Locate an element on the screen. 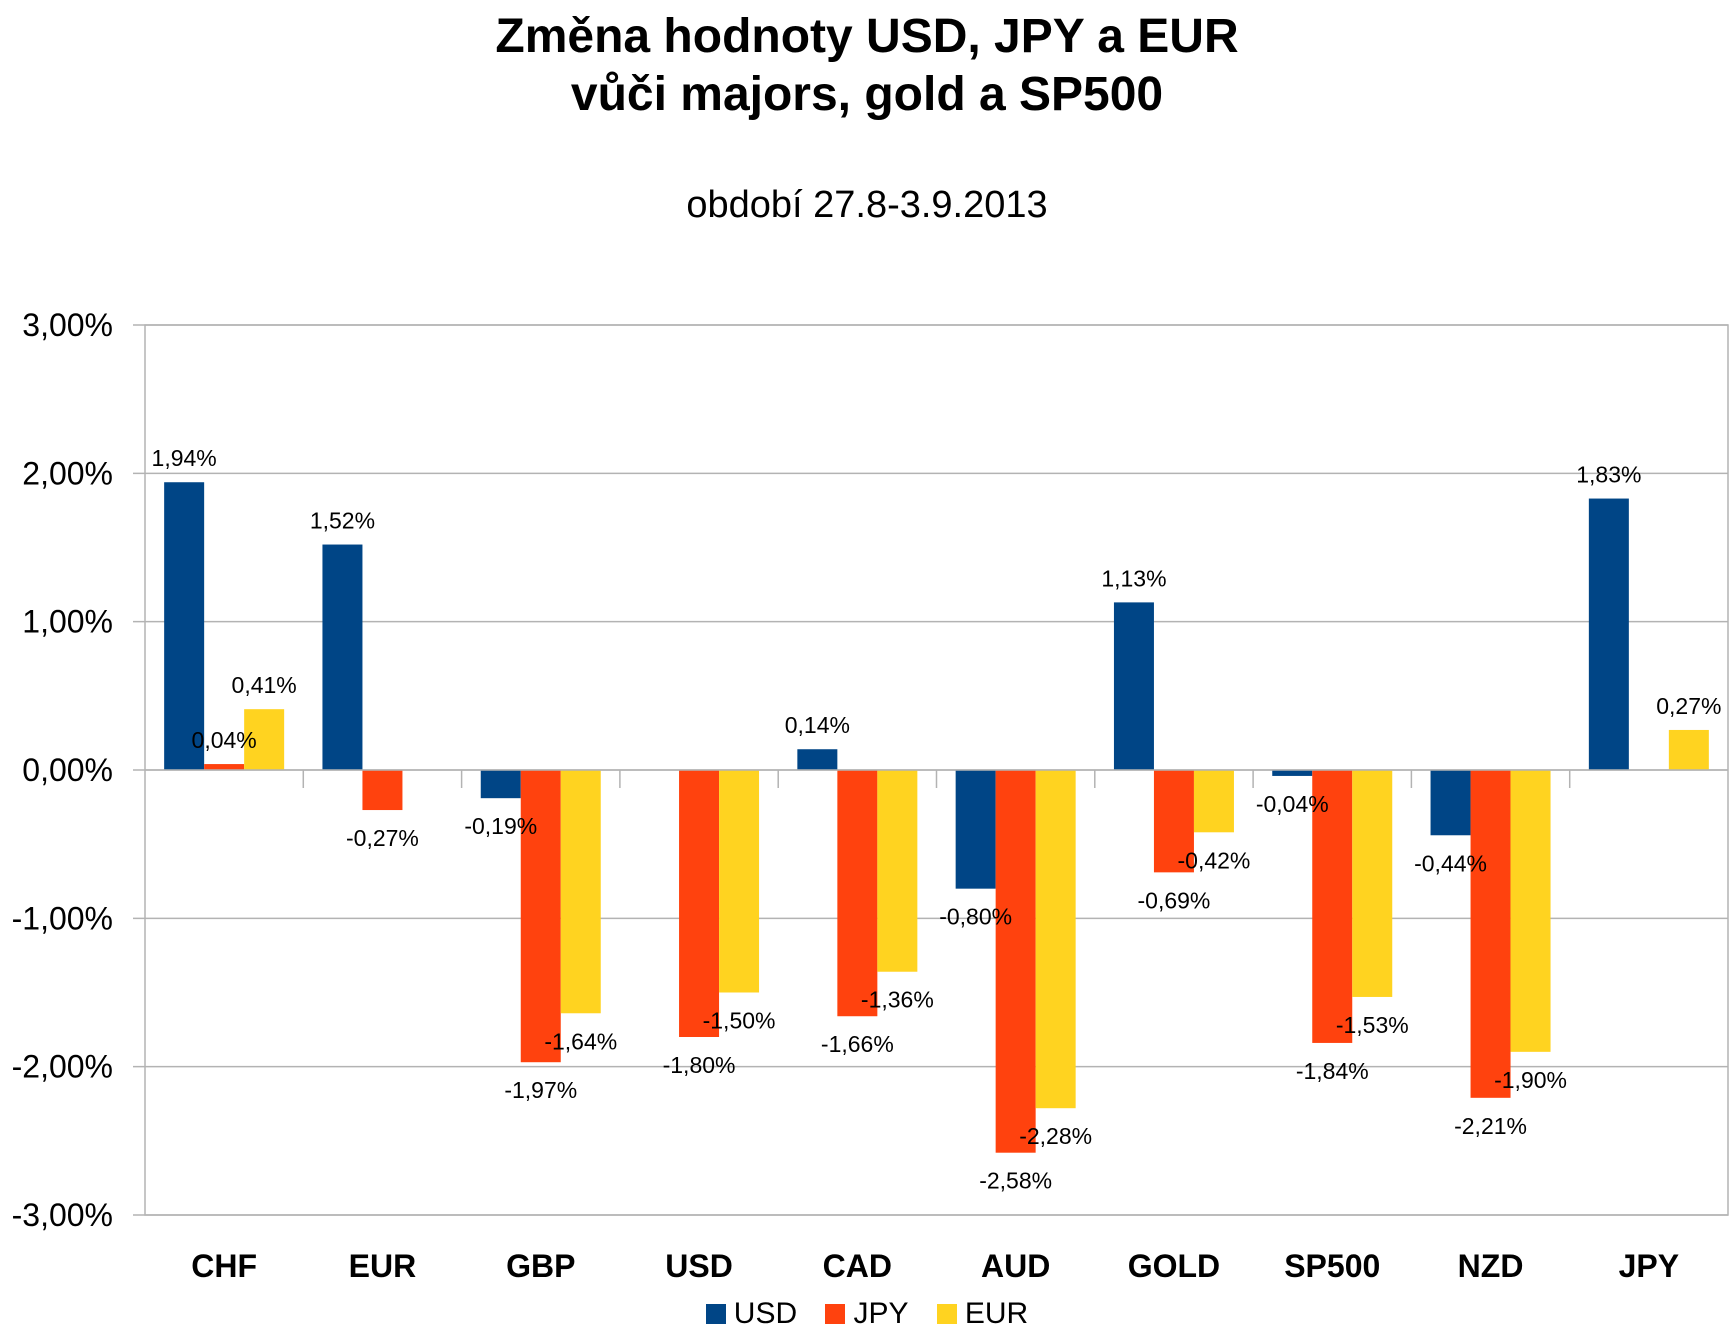  legend-swatch-jpy is located at coordinates (835, 1314).